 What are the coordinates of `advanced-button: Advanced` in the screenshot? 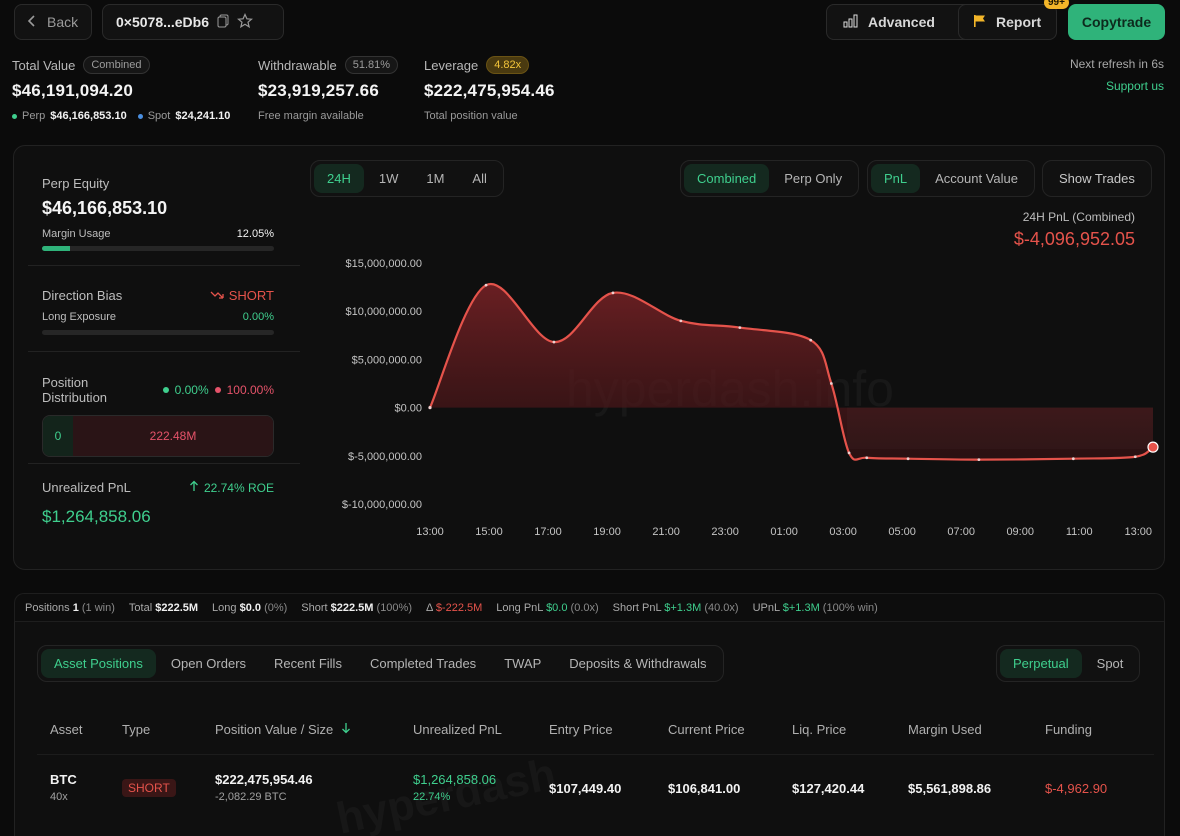 It's located at (900, 22).